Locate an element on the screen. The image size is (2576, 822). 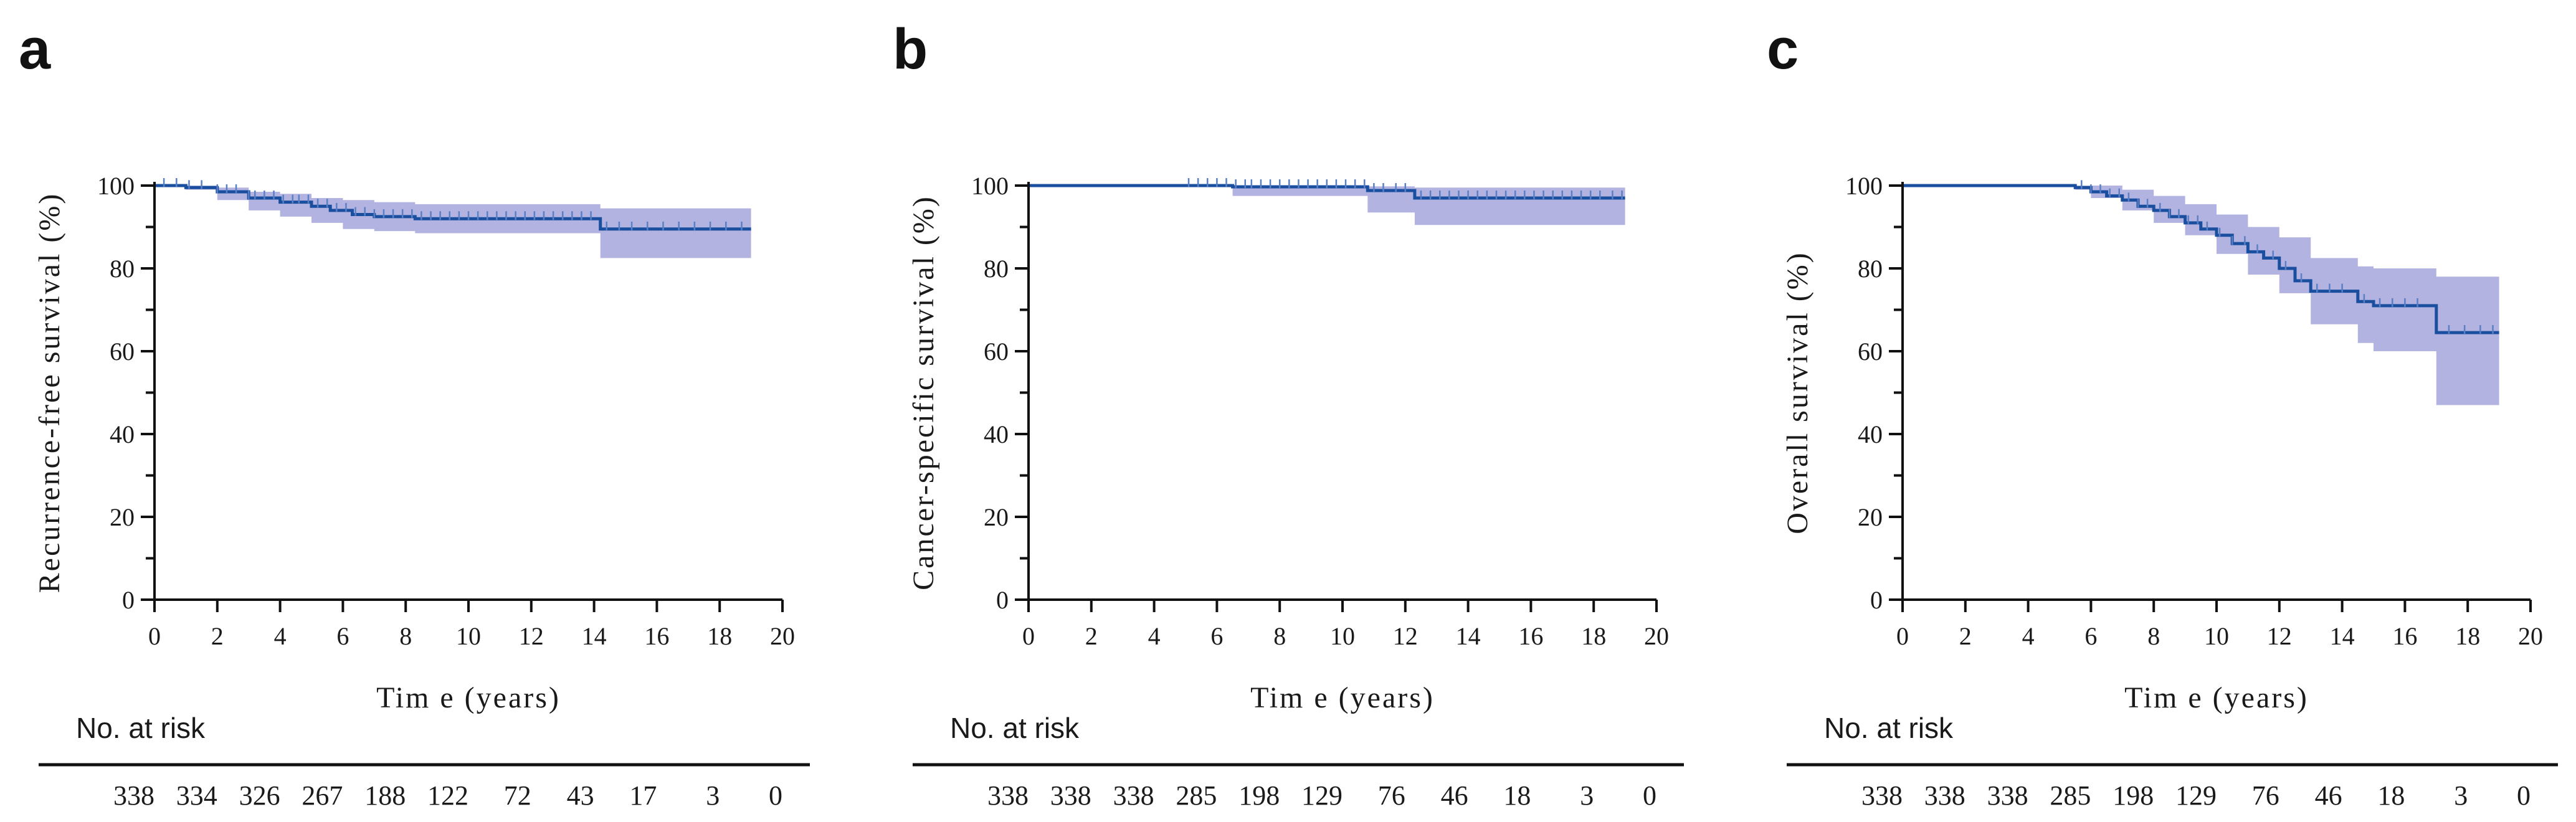
survival-line is located at coordinates (2201, 259).